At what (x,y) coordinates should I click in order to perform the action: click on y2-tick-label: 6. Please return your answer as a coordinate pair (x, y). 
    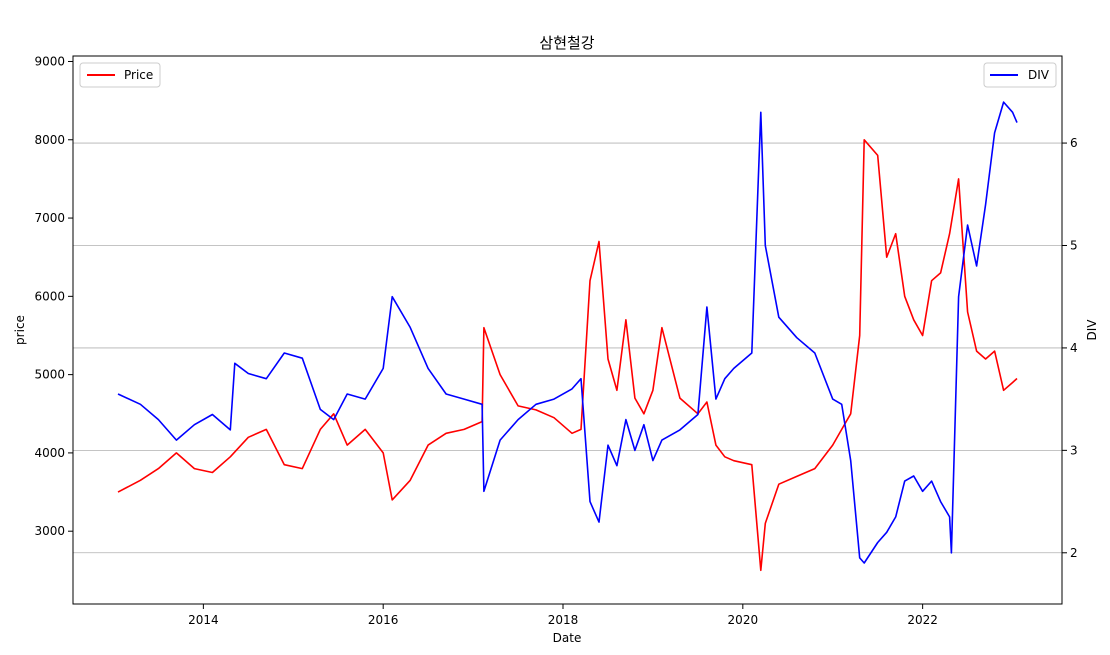
    Looking at the image, I should click on (1074, 143).